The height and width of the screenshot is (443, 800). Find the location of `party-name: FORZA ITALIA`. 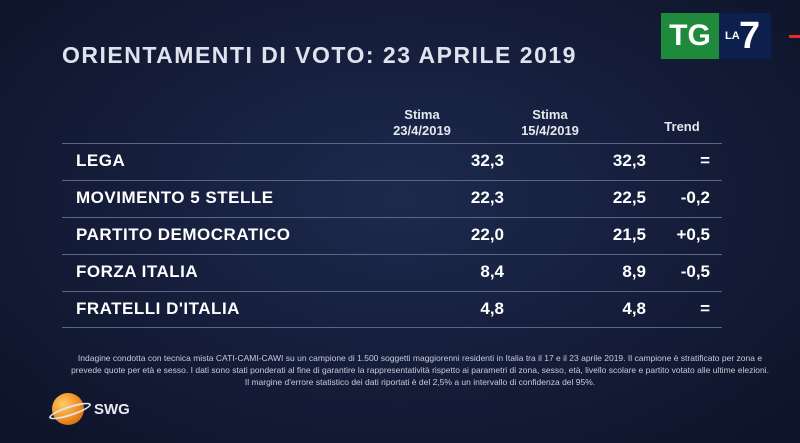

party-name: FORZA ITALIA is located at coordinates (137, 271).